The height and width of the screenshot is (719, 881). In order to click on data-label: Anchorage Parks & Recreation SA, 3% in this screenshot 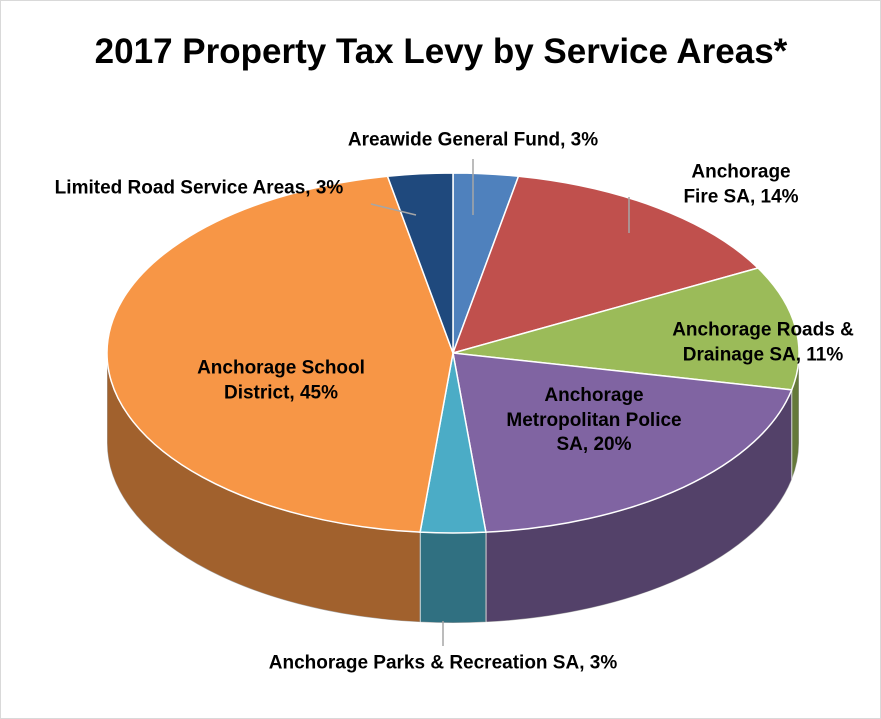, I will do `click(443, 663)`.